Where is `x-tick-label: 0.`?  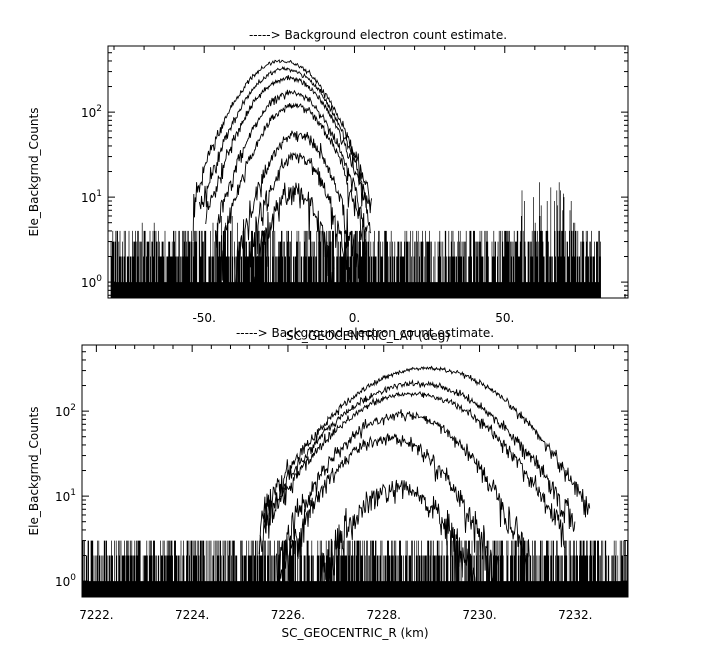
x-tick-label: 0. is located at coordinates (354, 318).